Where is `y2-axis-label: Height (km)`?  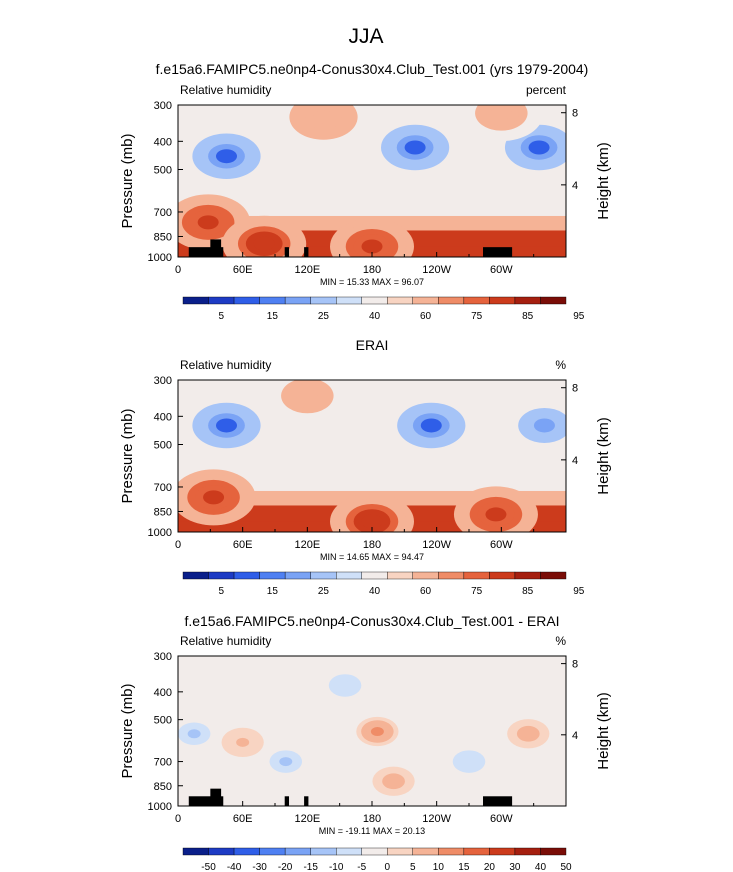 y2-axis-label: Height (km) is located at coordinates (603, 731).